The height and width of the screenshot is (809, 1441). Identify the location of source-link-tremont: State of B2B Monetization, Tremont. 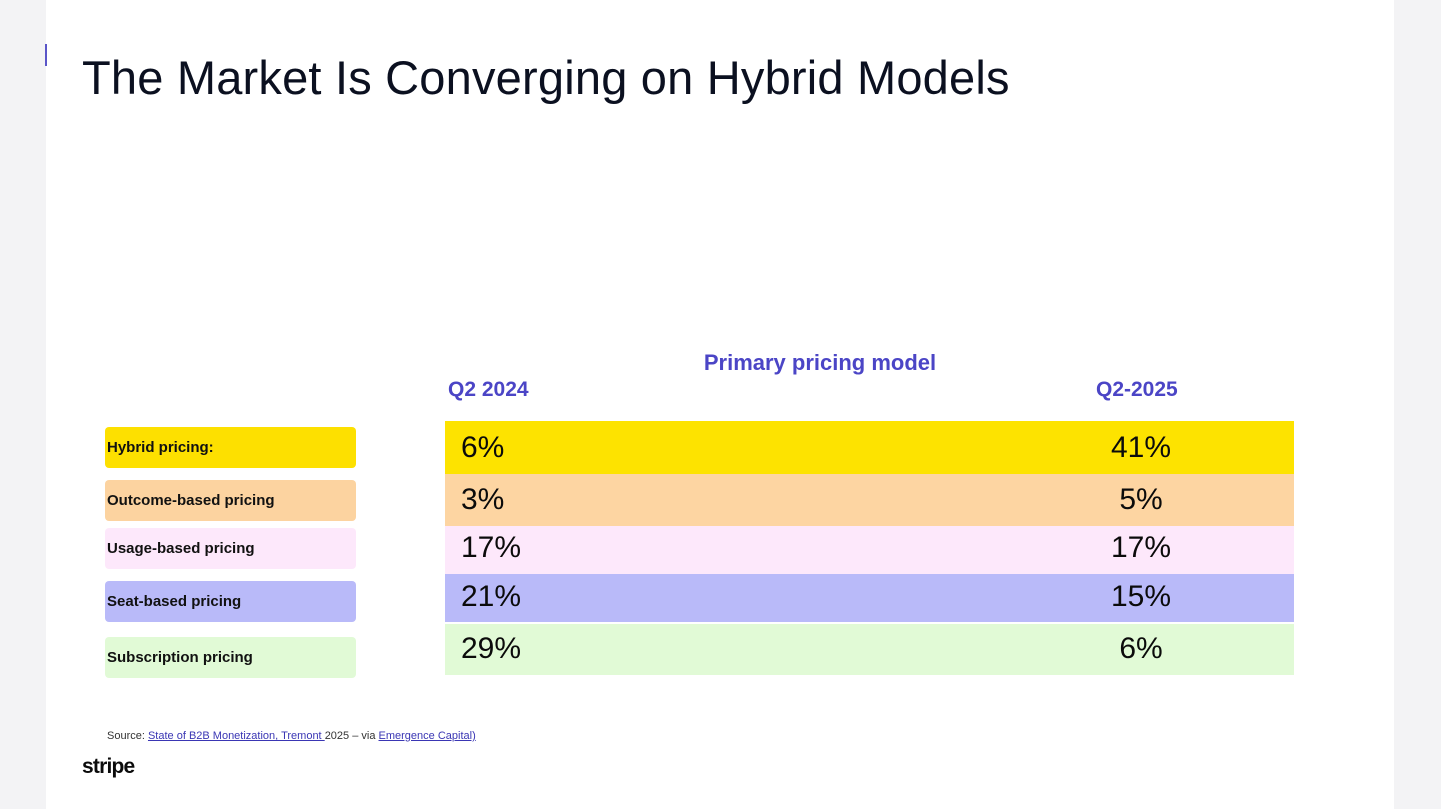
(236, 736).